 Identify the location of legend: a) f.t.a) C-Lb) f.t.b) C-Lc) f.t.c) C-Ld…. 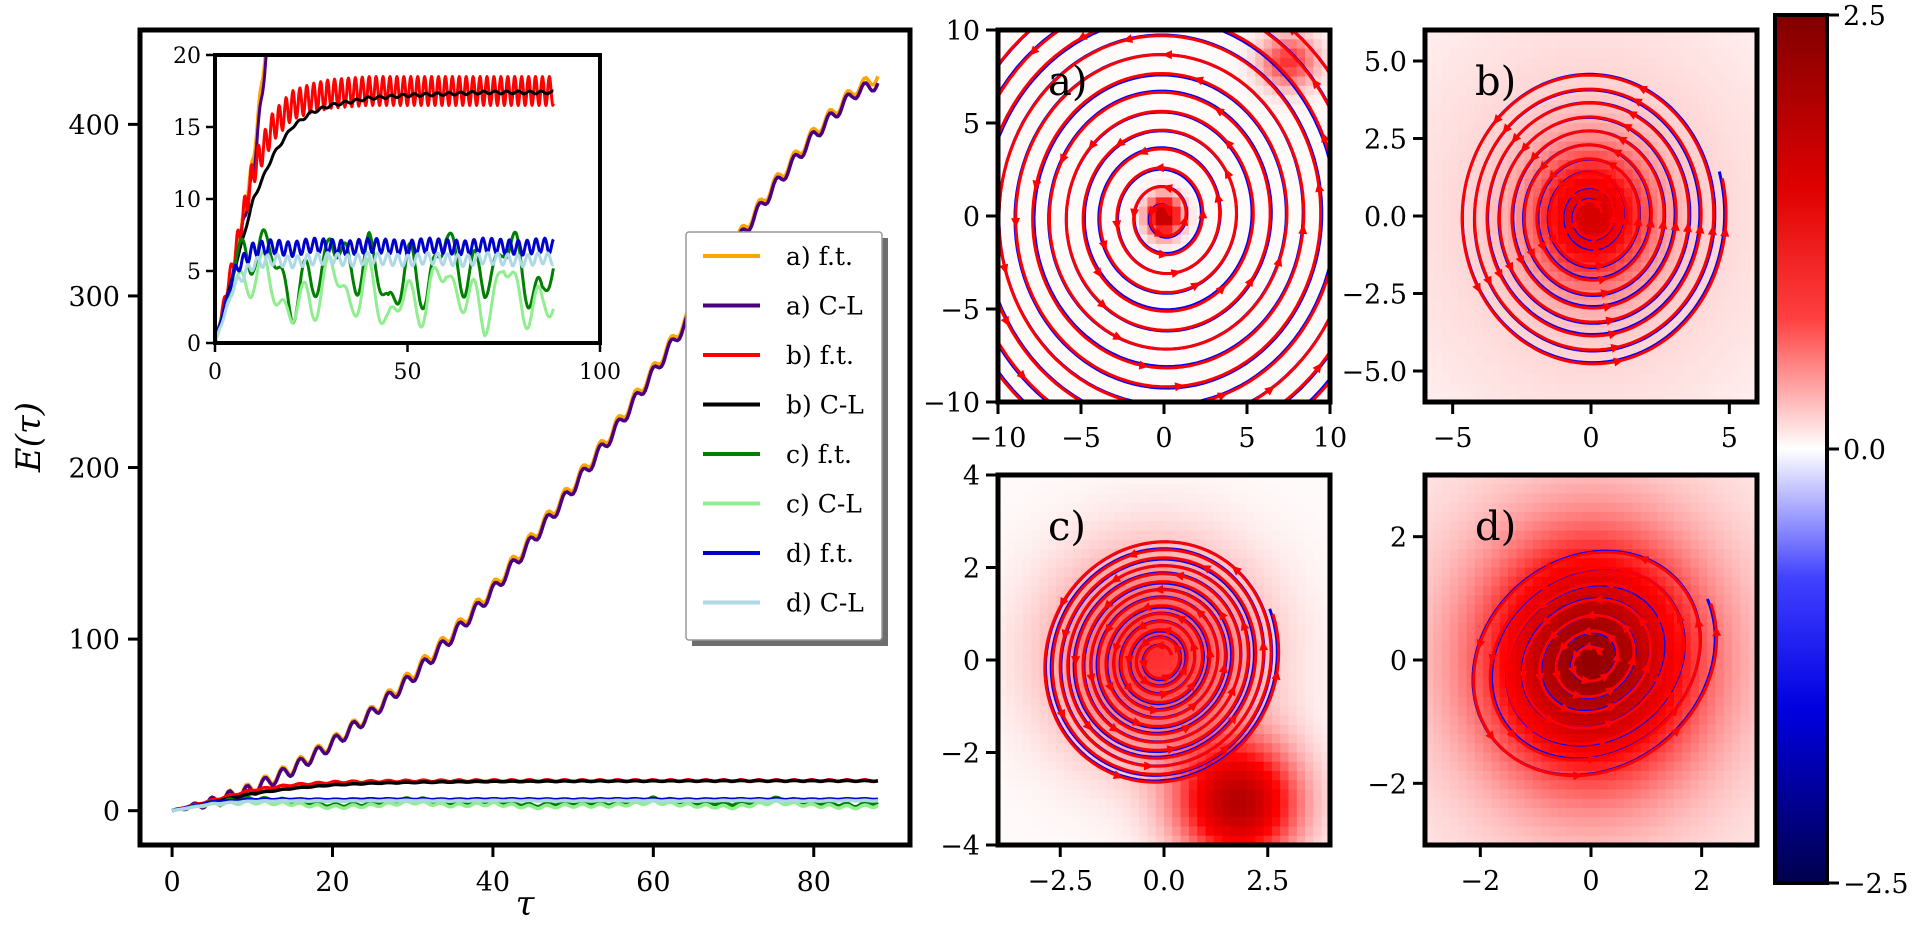
(787, 439).